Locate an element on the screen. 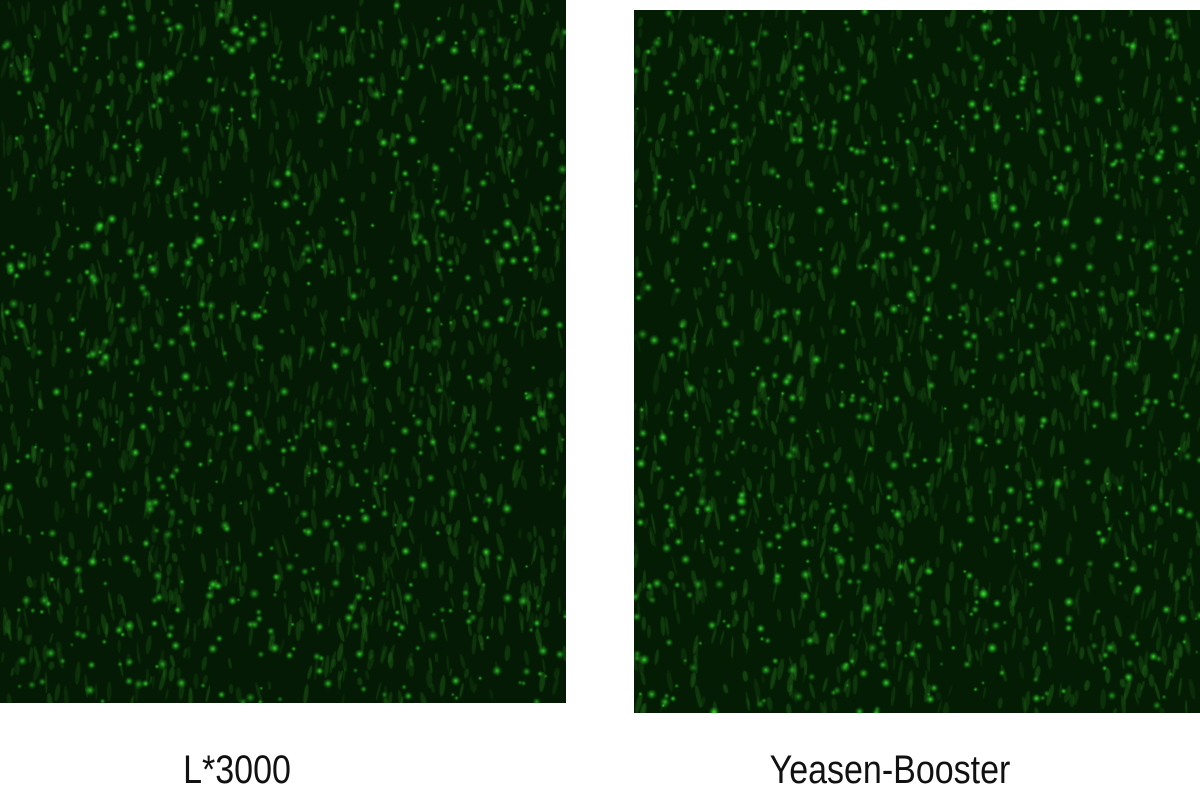 This screenshot has width=1200, height=800. panel-label-yeasen-booster: Yeasen-Booster is located at coordinates (890, 770).